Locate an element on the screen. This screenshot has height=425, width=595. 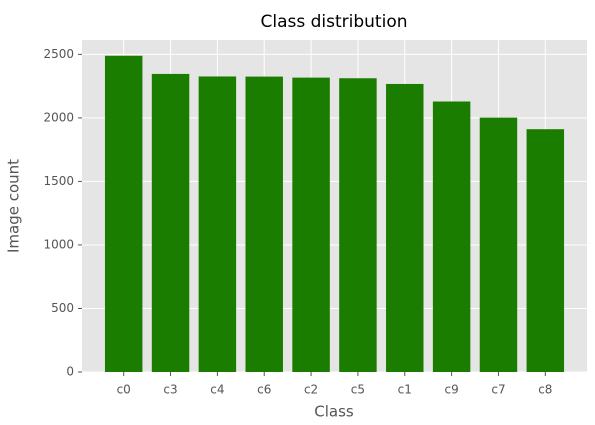
x-tick-label: c5 is located at coordinates (358, 390).